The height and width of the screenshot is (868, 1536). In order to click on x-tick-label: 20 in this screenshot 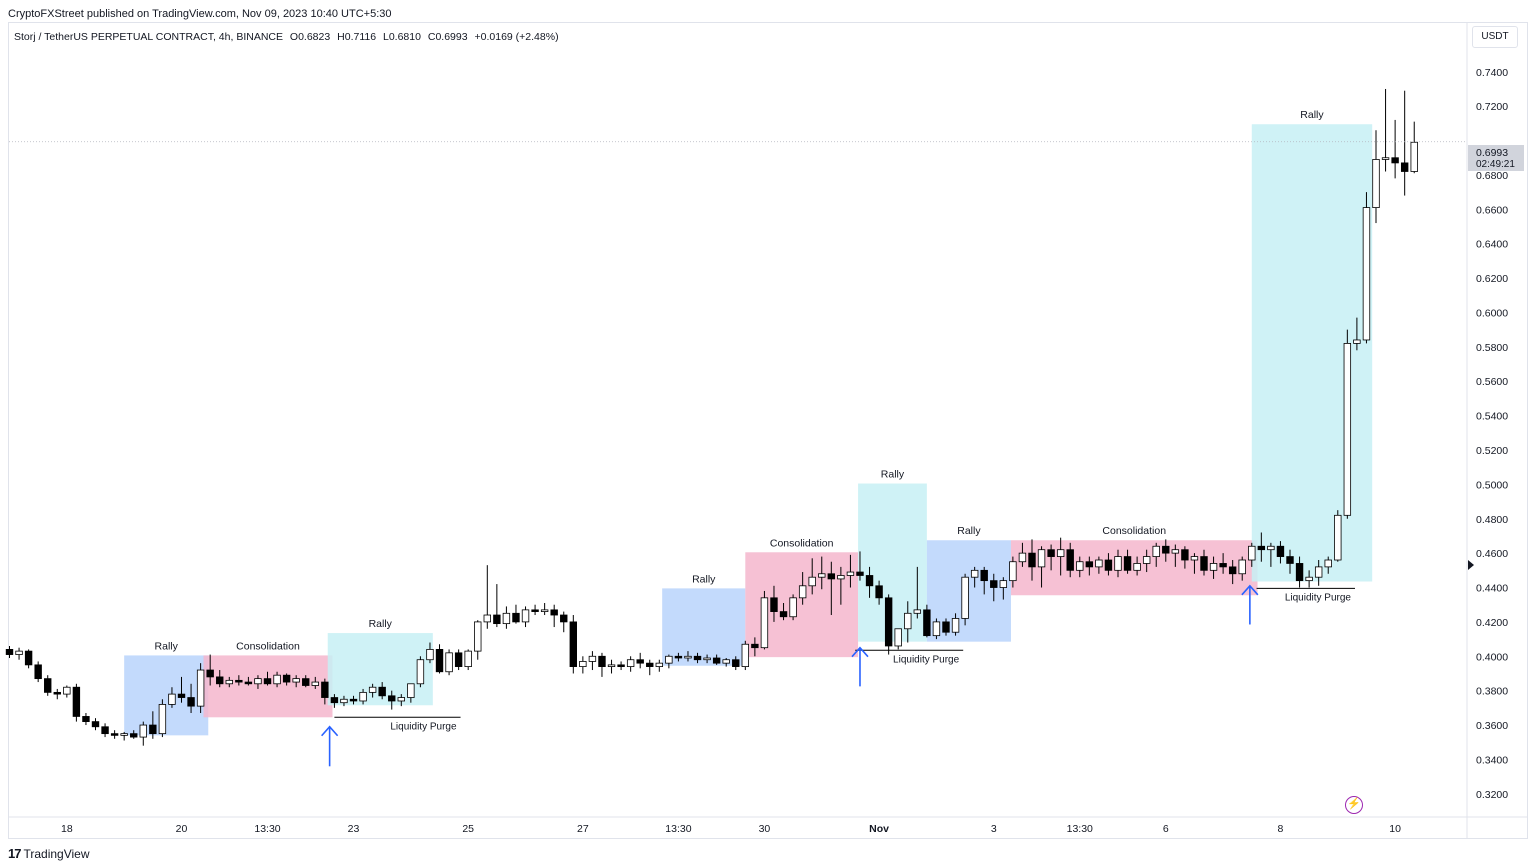, I will do `click(182, 829)`.